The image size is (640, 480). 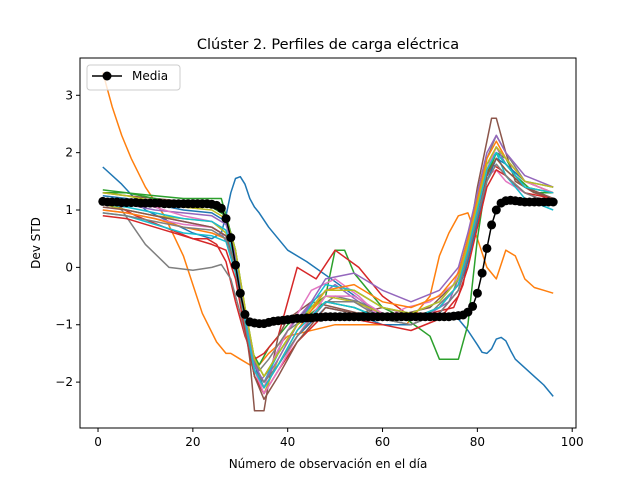 I want to click on x-axis-ticks: 0 20 40 60 80 100, so click(x=339, y=438).